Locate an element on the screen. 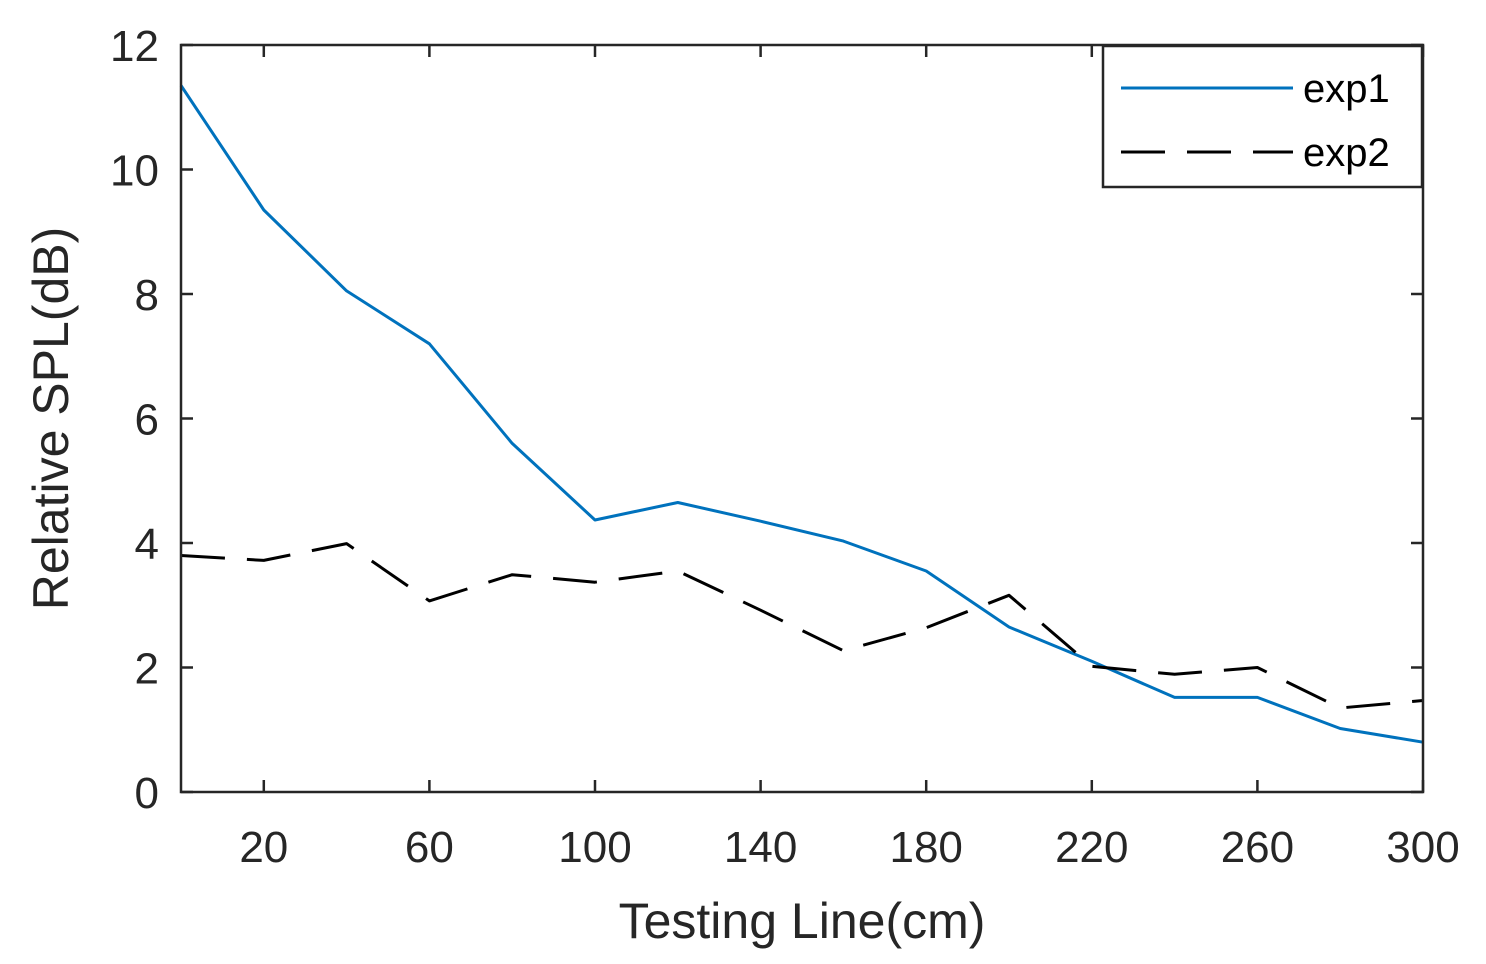  y-tick-label: 4 is located at coordinates (147, 544).